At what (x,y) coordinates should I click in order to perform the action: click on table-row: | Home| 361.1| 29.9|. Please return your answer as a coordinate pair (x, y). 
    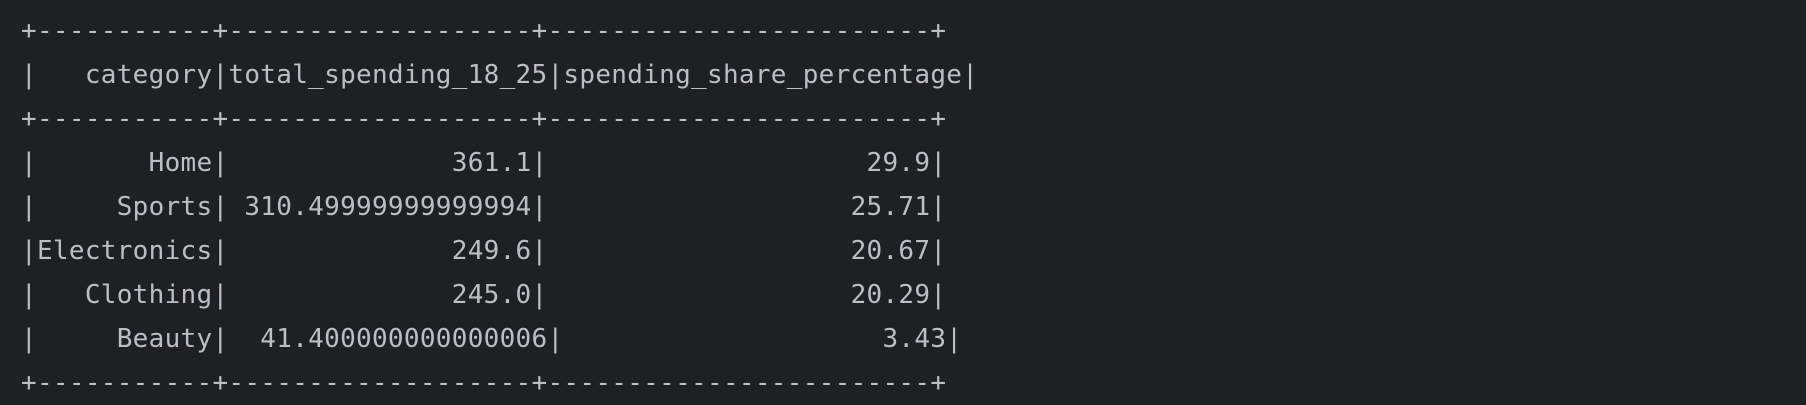
    Looking at the image, I should click on (484, 163).